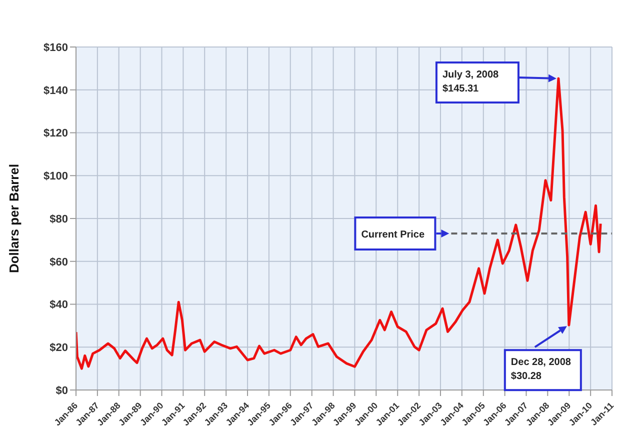 The height and width of the screenshot is (446, 620). What do you see at coordinates (59, 262) in the screenshot?
I see `y-tick-label: $60` at bounding box center [59, 262].